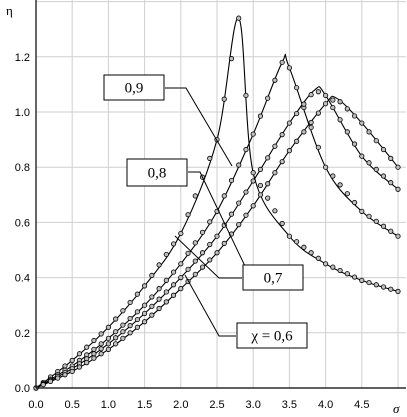  What do you see at coordinates (289, 405) in the screenshot?
I see `x-tick-label: 3.5` at bounding box center [289, 405].